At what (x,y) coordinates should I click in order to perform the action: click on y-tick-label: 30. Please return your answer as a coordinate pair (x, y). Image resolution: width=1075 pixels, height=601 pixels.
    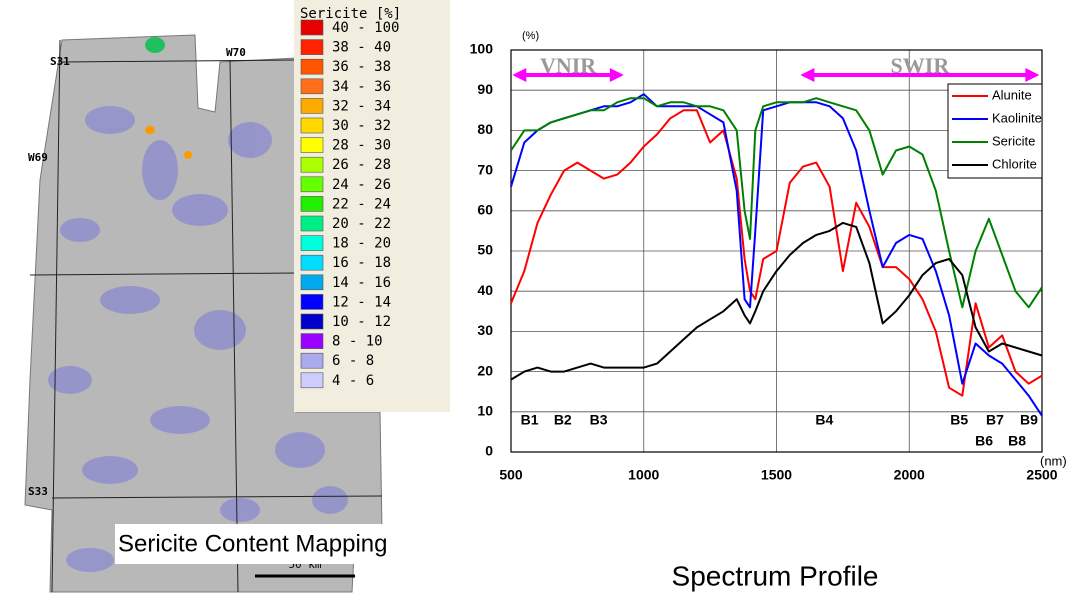
    Looking at the image, I should click on (485, 330).